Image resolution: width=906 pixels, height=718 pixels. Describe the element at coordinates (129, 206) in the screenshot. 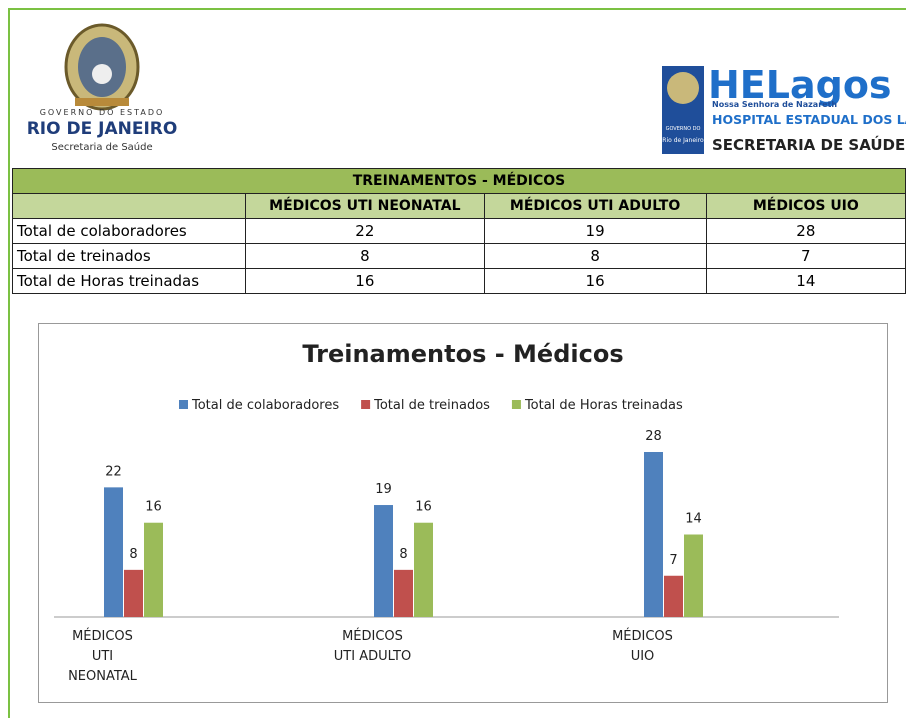

I see `header-cell` at that location.